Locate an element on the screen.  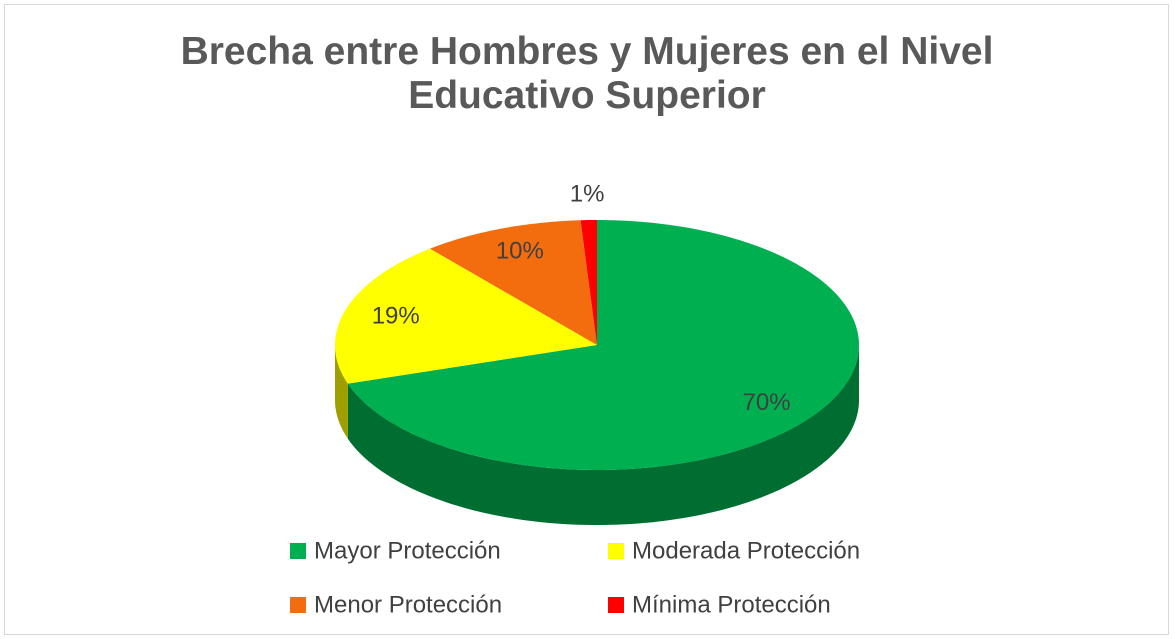
data-label: 19% is located at coordinates (396, 315).